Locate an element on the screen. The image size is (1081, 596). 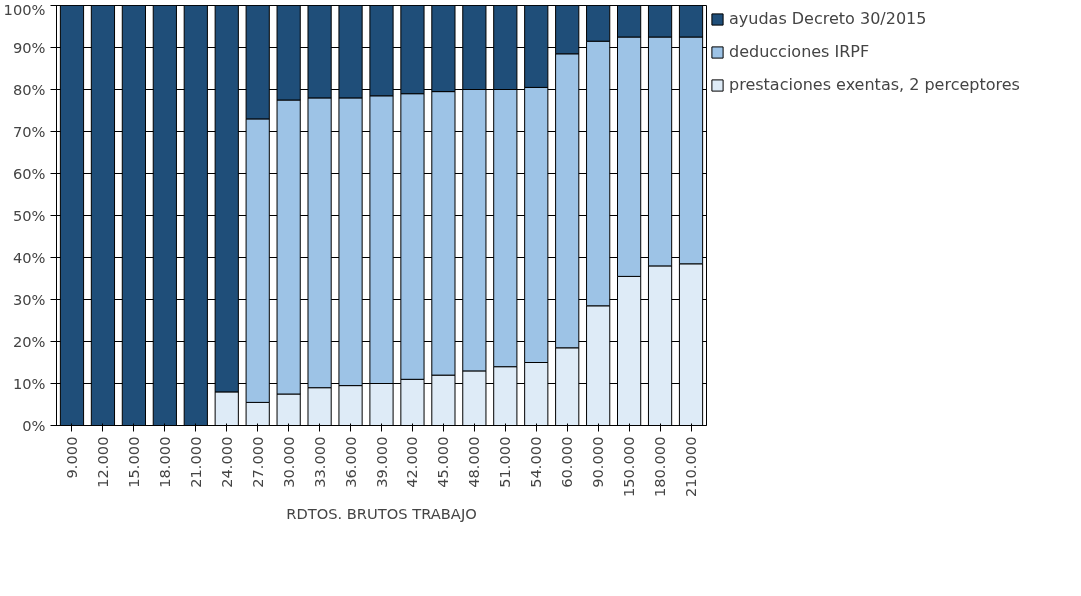
x-tick-label: 36.000 is located at coordinates (350, 462).